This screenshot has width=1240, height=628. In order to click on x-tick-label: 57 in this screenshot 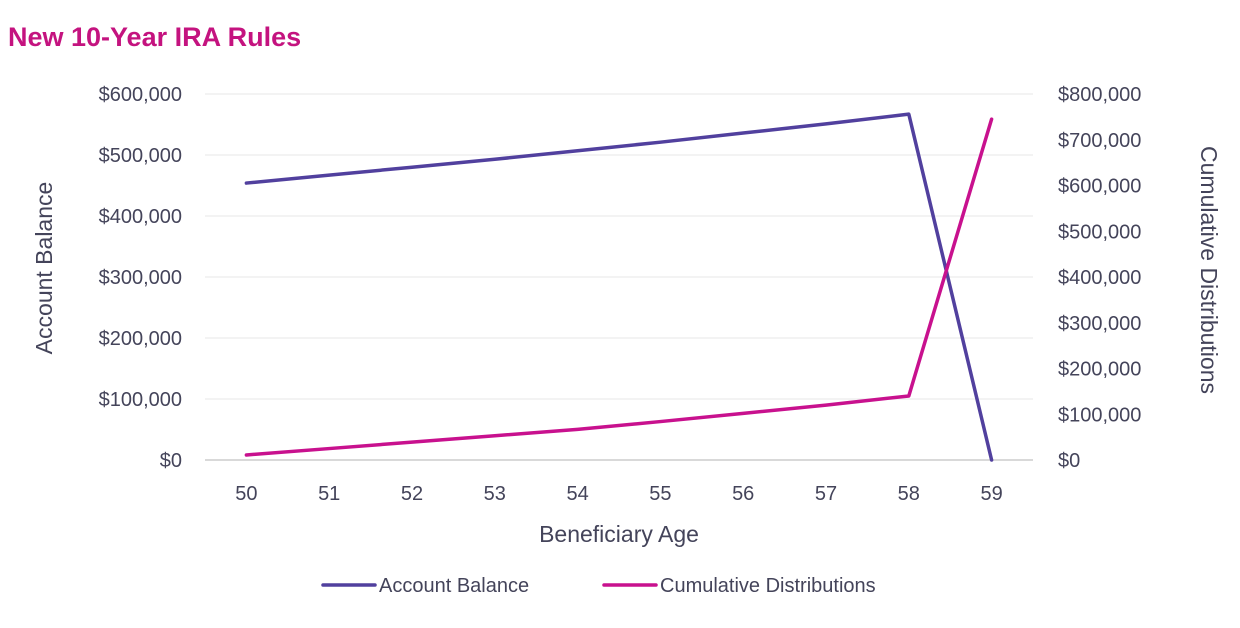, I will do `click(826, 494)`.